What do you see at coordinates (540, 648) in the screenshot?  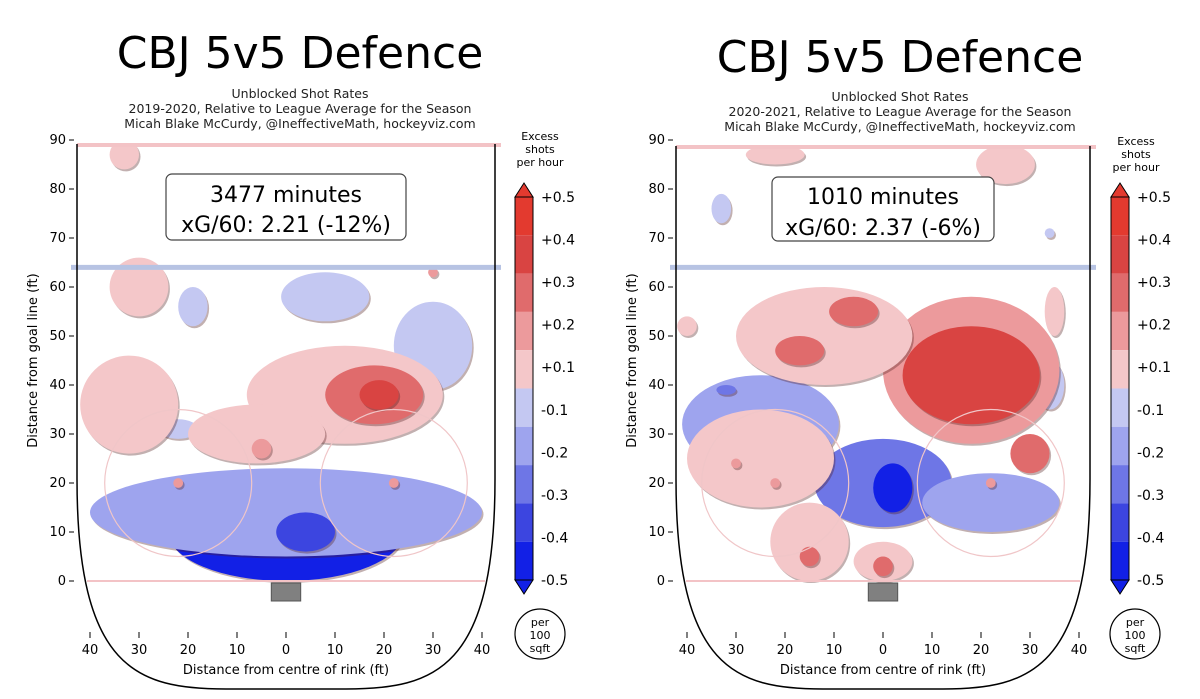 I see `unit-circle-label: sqft` at bounding box center [540, 648].